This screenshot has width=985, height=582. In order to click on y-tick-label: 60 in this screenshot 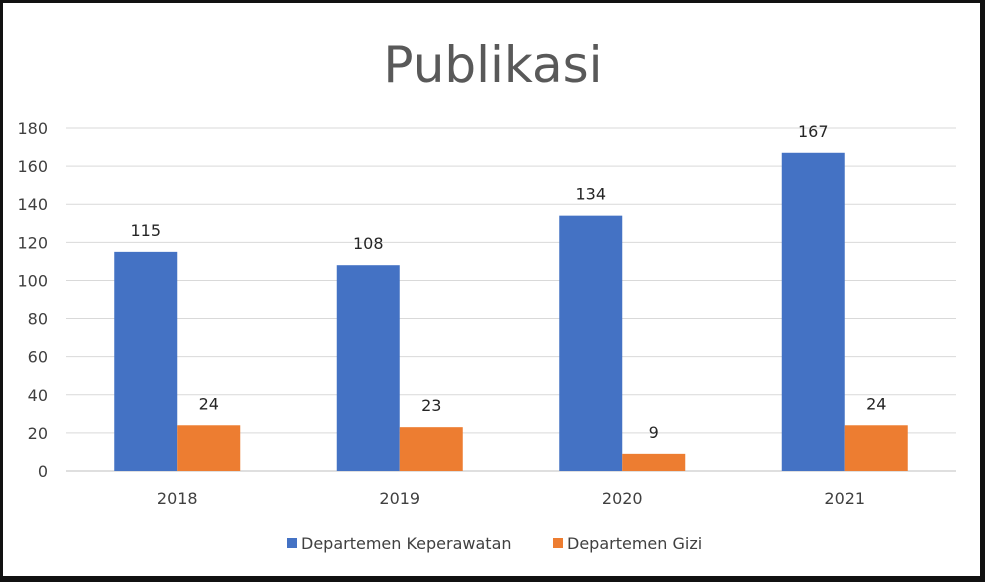, I will do `click(38, 357)`.